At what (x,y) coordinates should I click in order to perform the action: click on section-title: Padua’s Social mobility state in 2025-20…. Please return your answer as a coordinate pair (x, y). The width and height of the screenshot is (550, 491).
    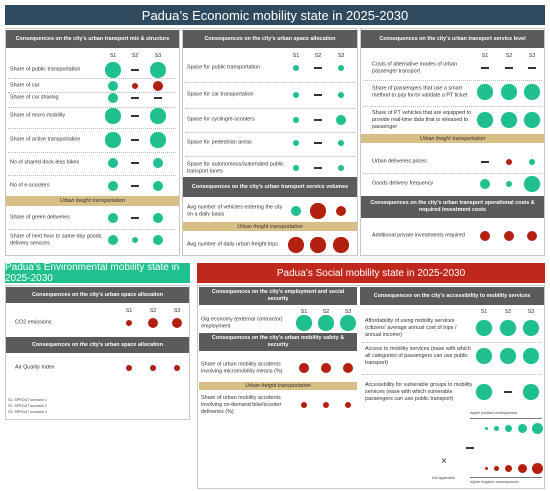
    Looking at the image, I should click on (371, 273).